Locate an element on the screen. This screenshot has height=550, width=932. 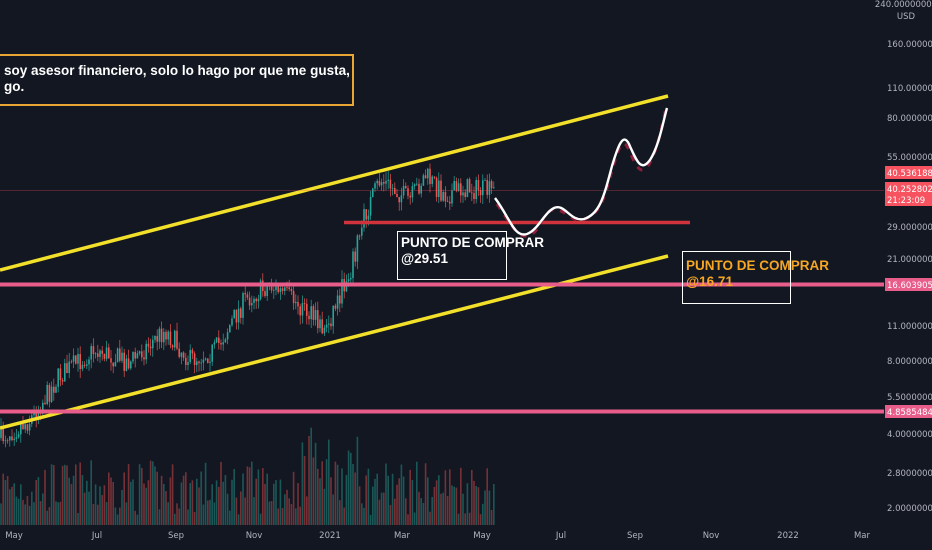
projection-path is located at coordinates (581, 171).